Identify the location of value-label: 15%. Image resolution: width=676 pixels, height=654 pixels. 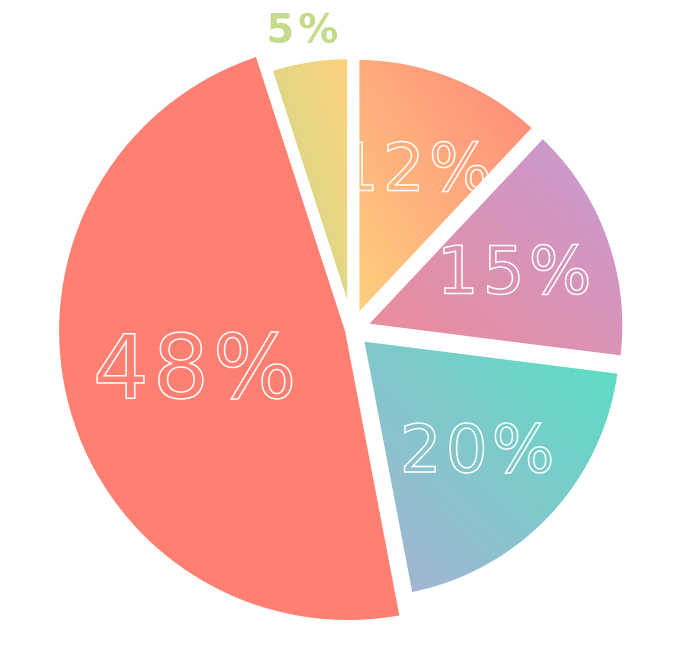
(516, 270).